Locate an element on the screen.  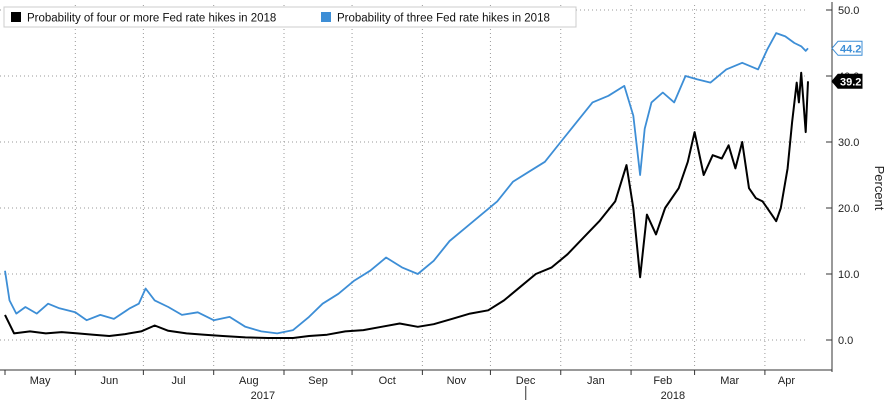
legend-box is located at coordinates (290, 17).